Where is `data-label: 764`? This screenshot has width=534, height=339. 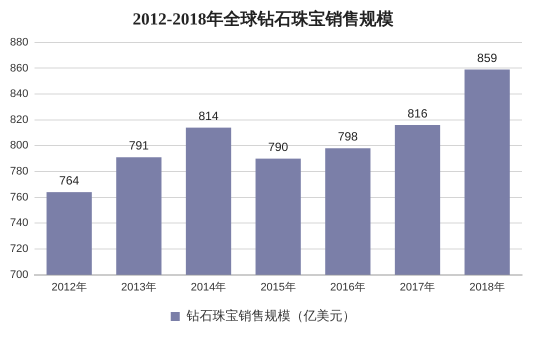 data-label: 764 is located at coordinates (69, 180).